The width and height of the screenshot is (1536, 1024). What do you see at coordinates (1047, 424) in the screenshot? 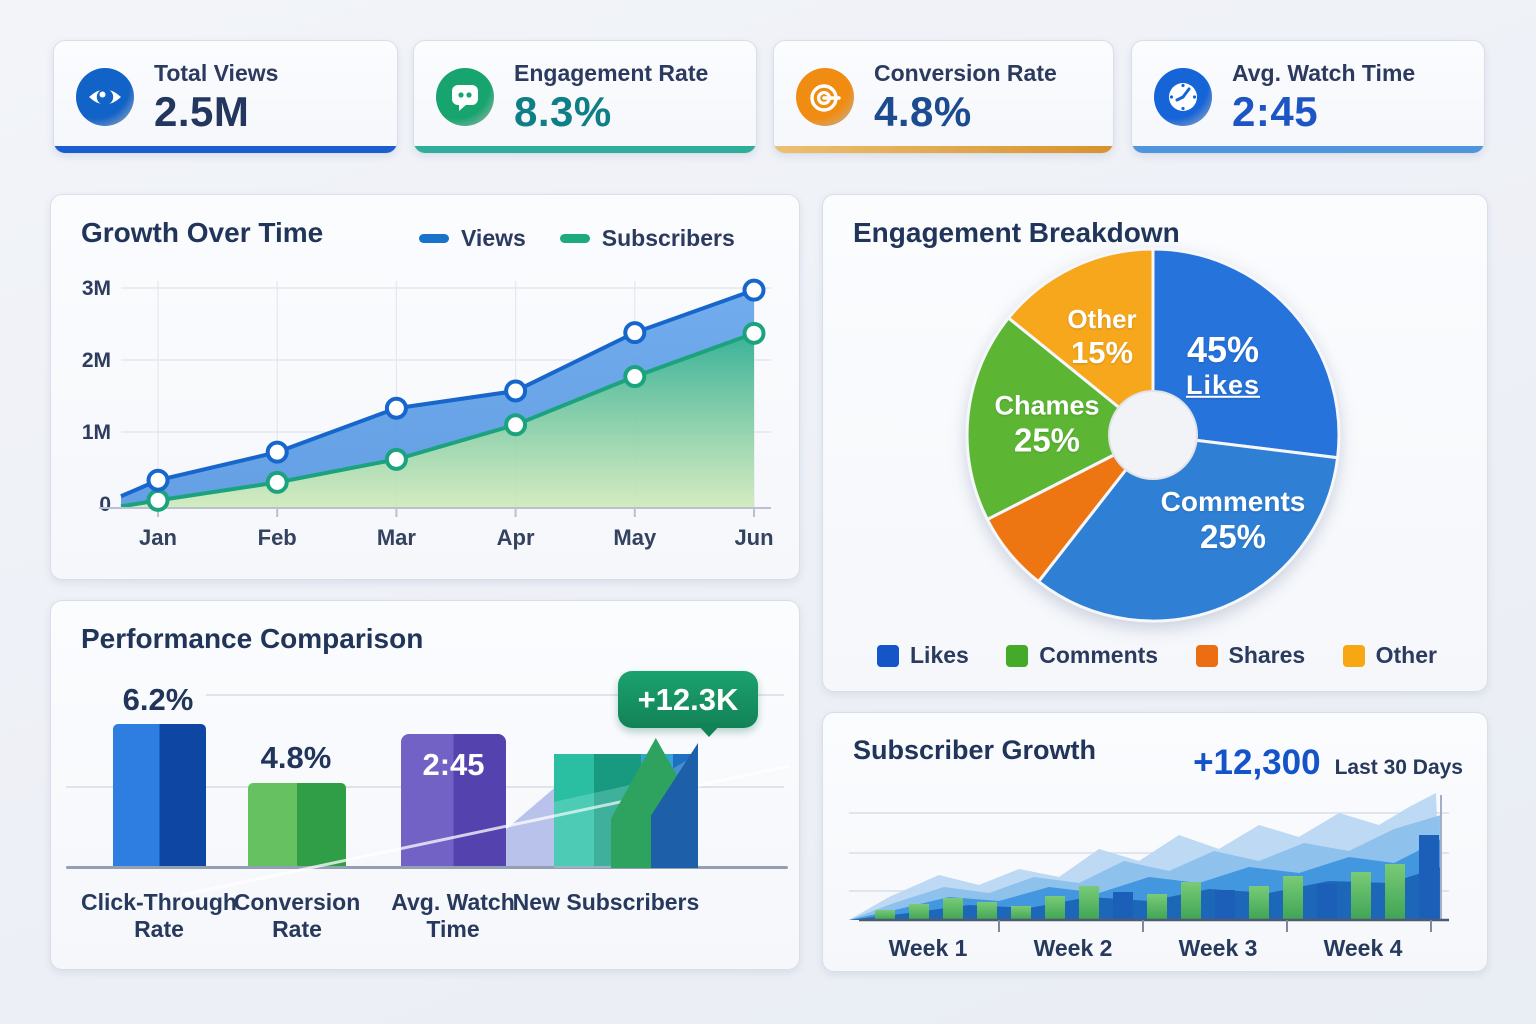
I see `pie-label-chames: Chames 25%` at bounding box center [1047, 424].